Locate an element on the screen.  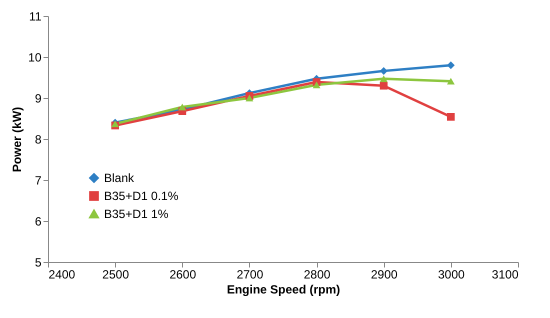
y-tick-label: 6 is located at coordinates (38, 221).